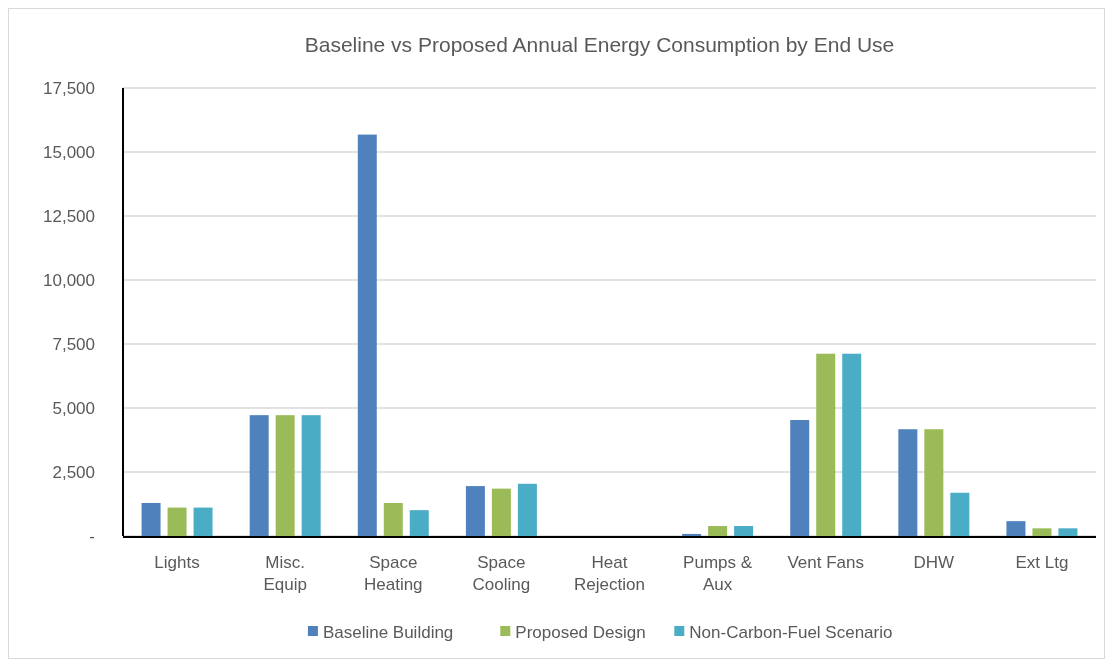 This screenshot has width=1105, height=659. What do you see at coordinates (69, 152) in the screenshot?
I see `y-tick-label: 15,000` at bounding box center [69, 152].